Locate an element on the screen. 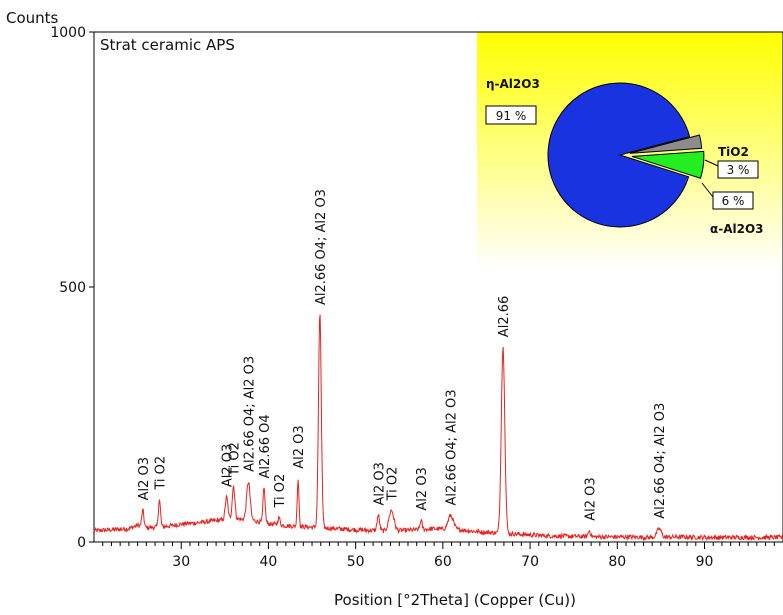 This screenshot has height=615, width=783. x-axis-label: Position [°2Theta] (Copper (Cu)) is located at coordinates (455, 600).